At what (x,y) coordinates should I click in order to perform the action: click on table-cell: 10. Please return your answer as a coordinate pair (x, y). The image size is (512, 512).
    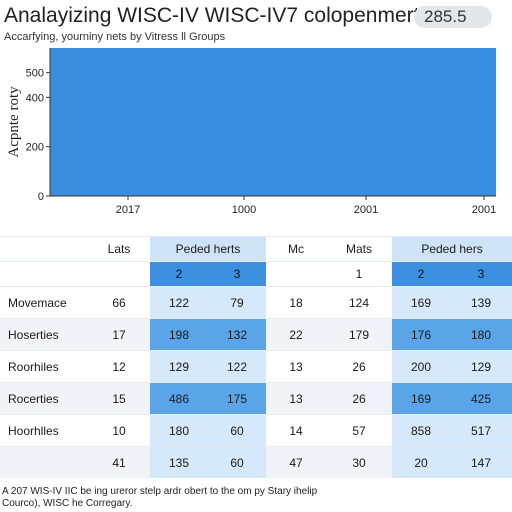
    Looking at the image, I should click on (119, 430).